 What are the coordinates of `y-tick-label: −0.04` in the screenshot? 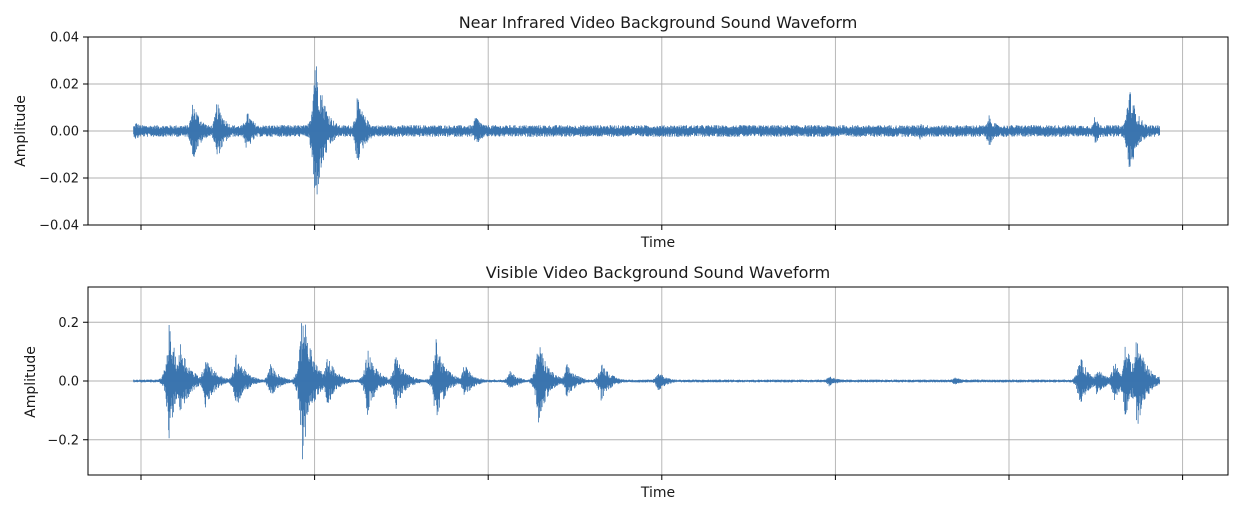 It's located at (59, 226).